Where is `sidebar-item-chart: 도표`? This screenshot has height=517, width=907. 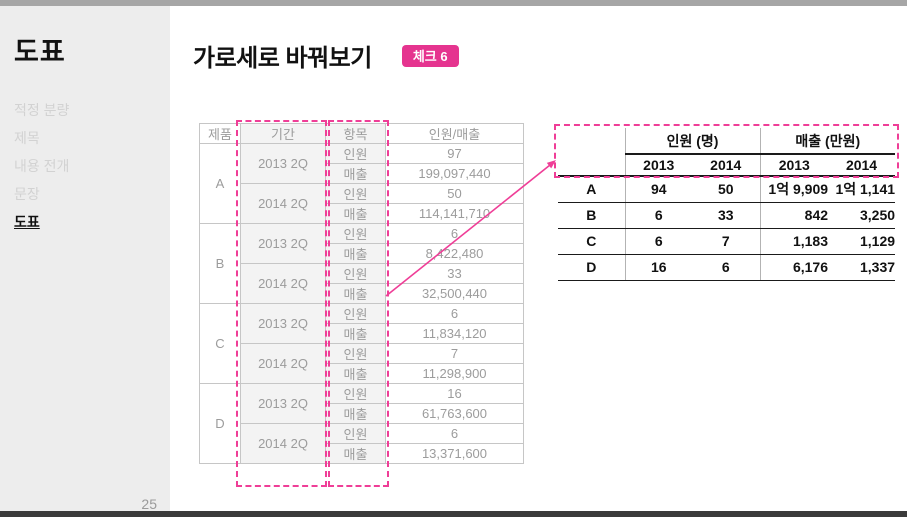 sidebar-item-chart: 도표 is located at coordinates (27, 222).